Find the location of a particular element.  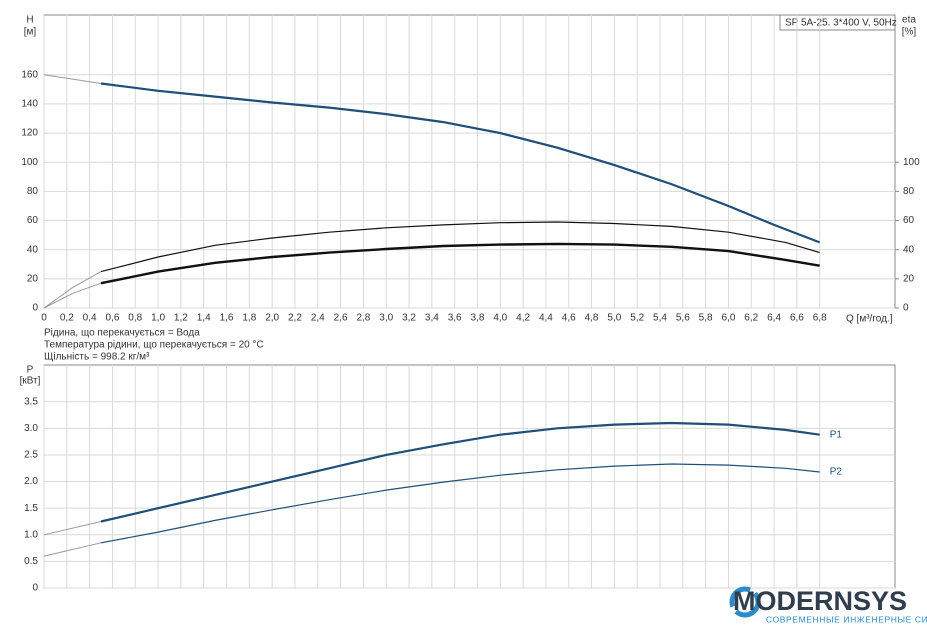

logo-tagline: СОВРЕМЕННЫЕ ИНЖЕНЕРНЫЕ СИСТЕМЫ is located at coordinates (846, 619).